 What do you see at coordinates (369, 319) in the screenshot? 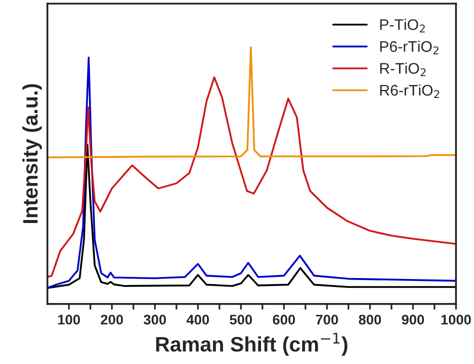
I see `x-tick-label: 800` at bounding box center [369, 319].